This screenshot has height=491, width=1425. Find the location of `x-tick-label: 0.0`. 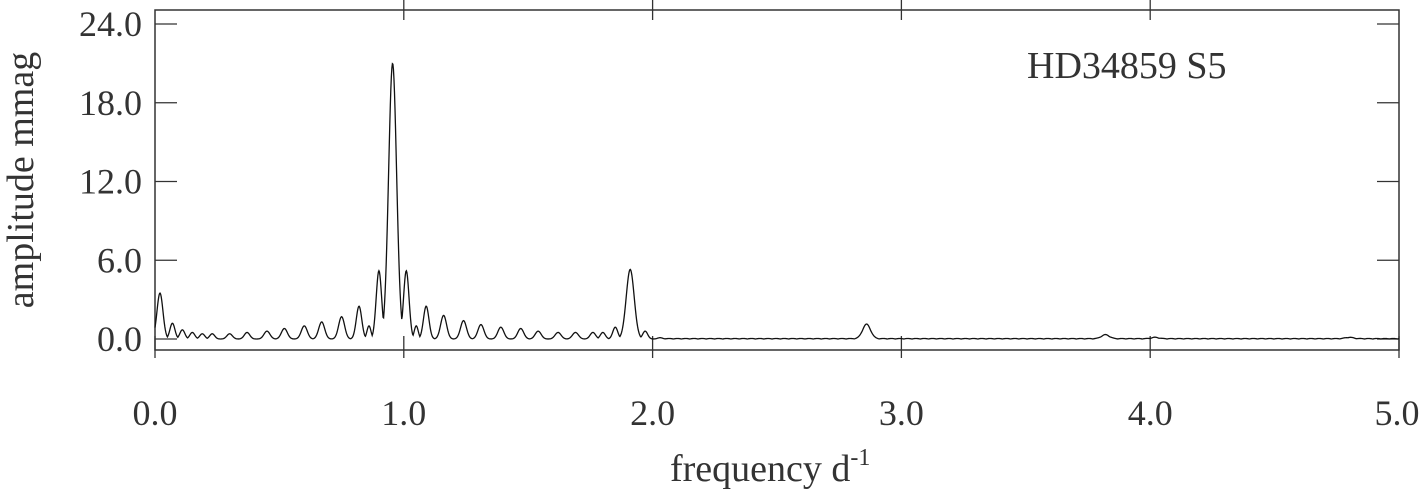

x-tick-label: 0.0 is located at coordinates (155, 413).